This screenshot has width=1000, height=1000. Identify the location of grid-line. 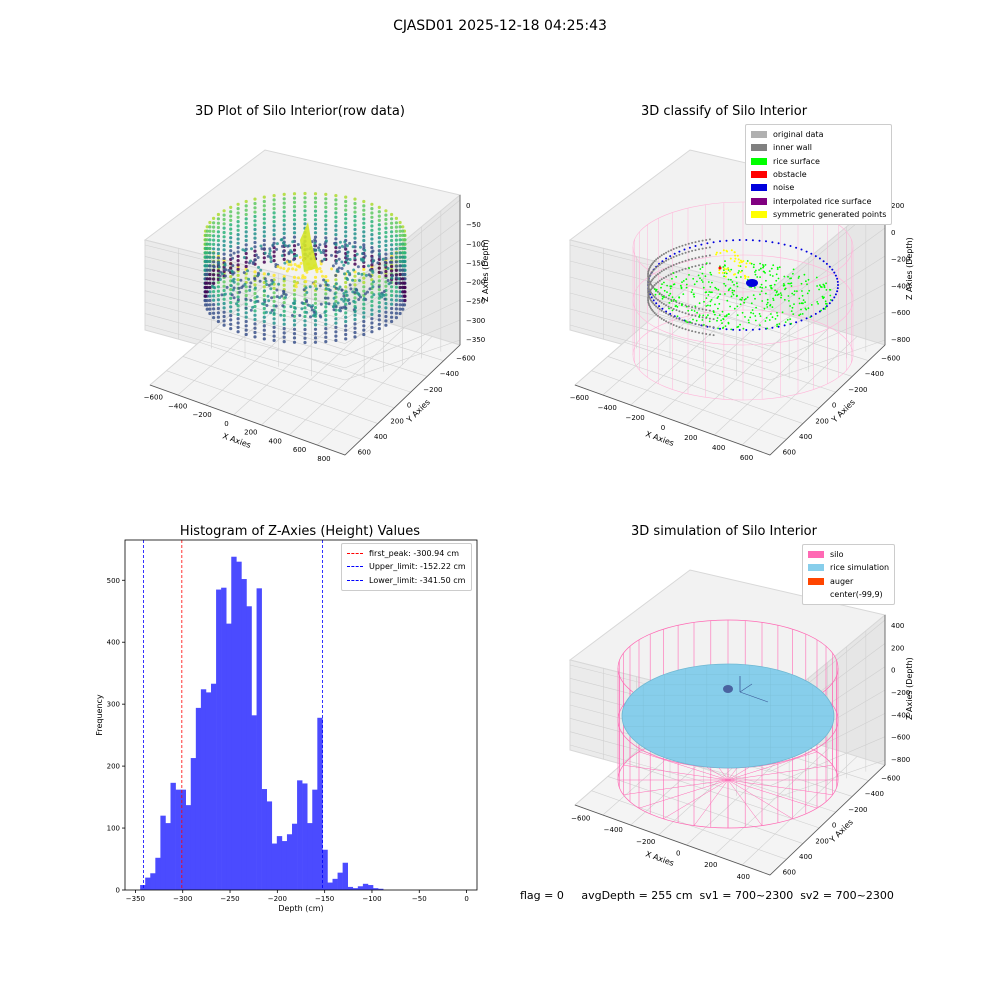
(689, 405).